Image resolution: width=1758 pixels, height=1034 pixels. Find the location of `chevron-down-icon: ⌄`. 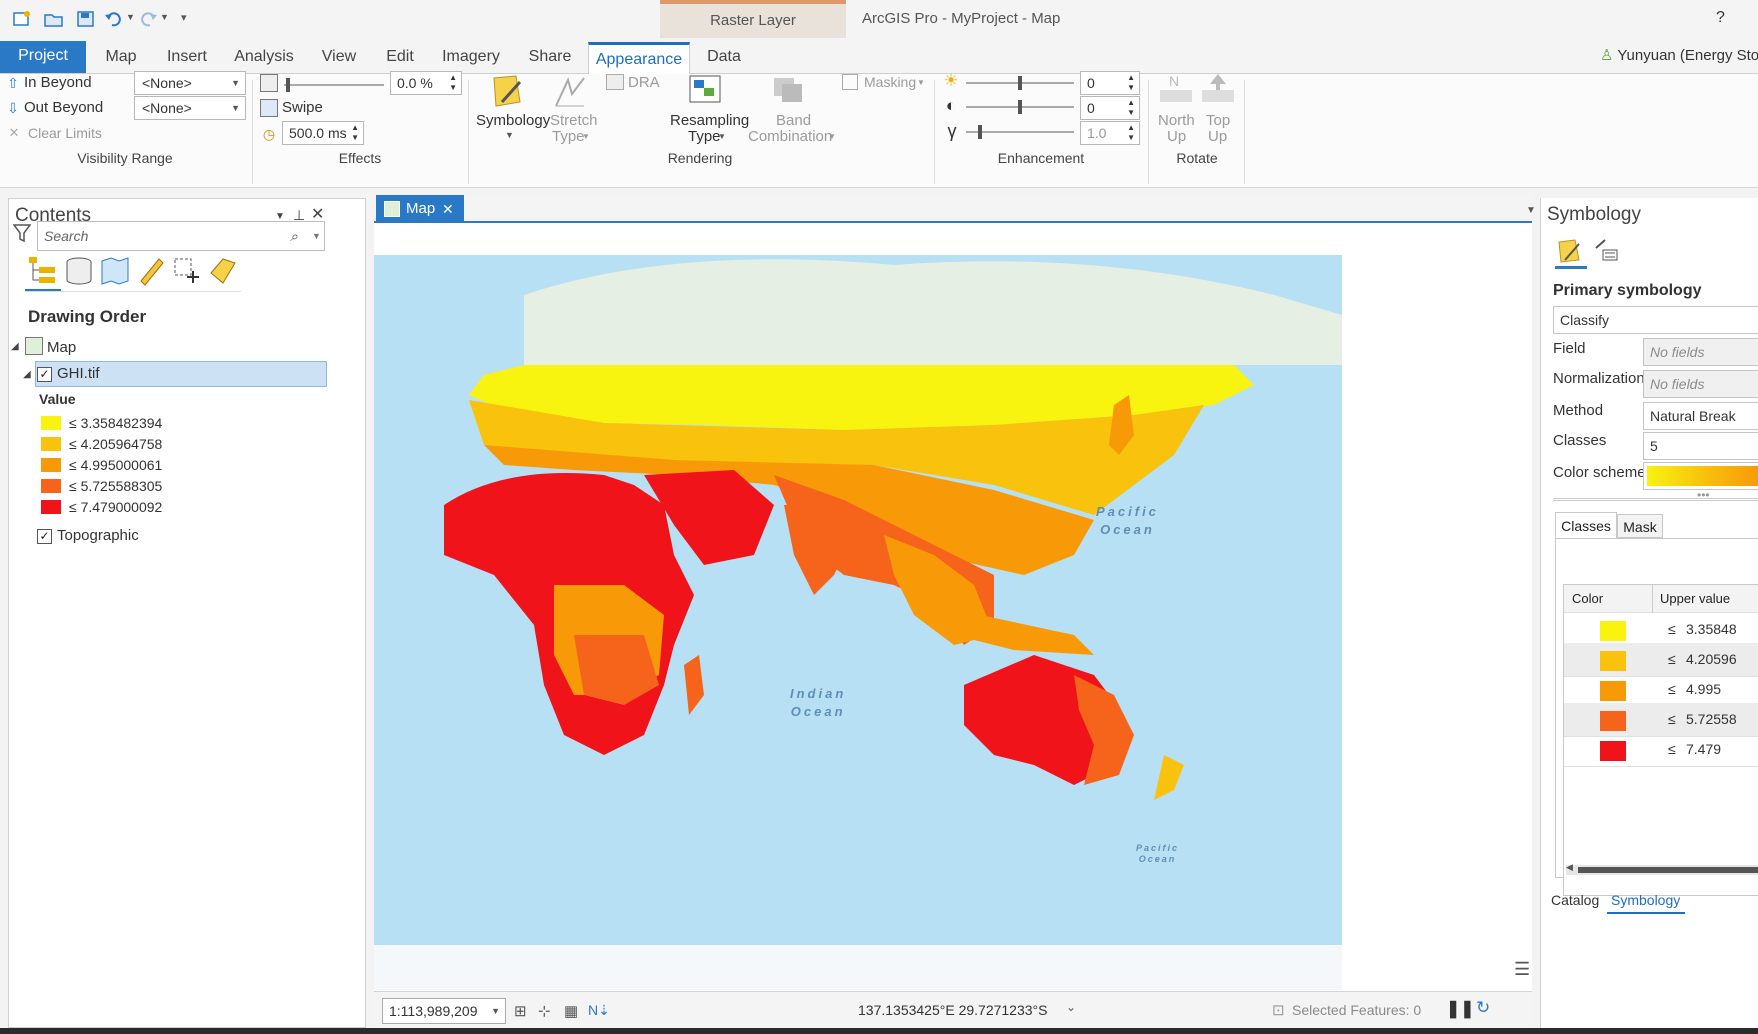

chevron-down-icon: ⌄ is located at coordinates (1071, 1007).